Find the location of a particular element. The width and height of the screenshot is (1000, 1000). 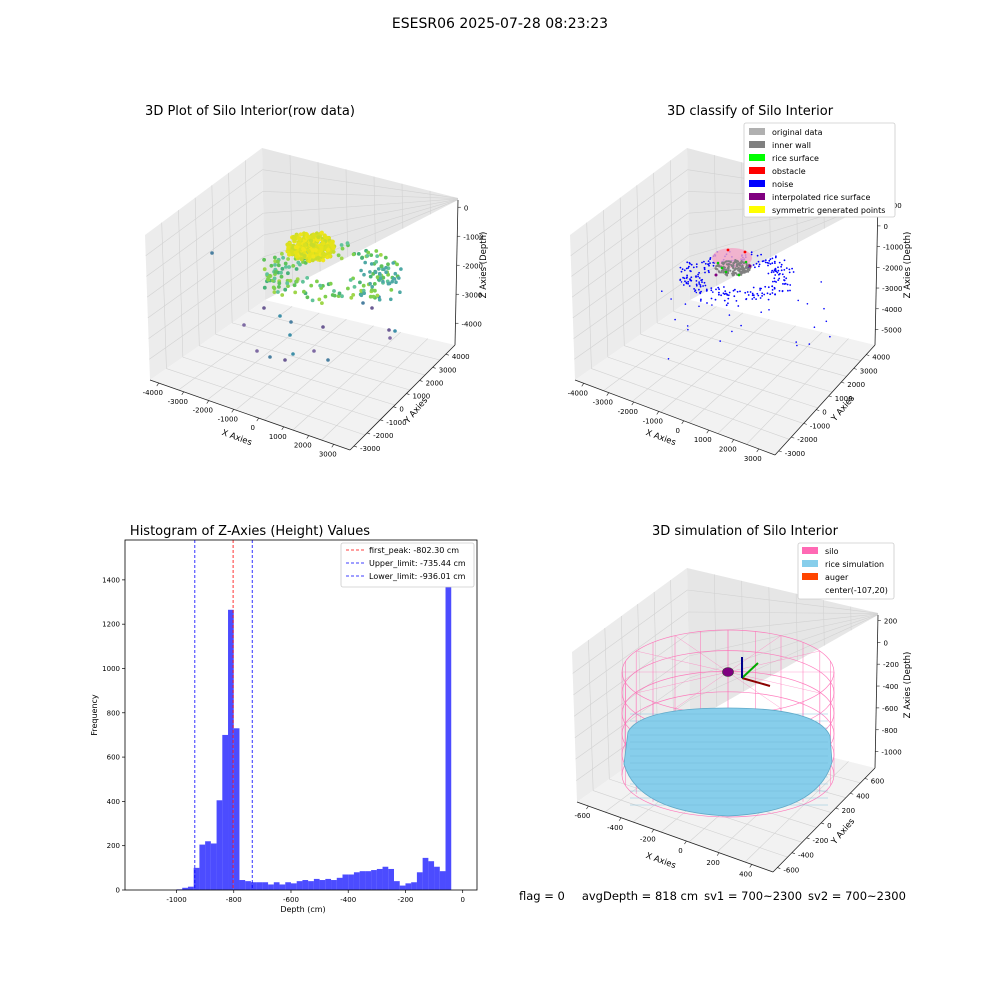

rice-surface-point is located at coordinates (739, 275).